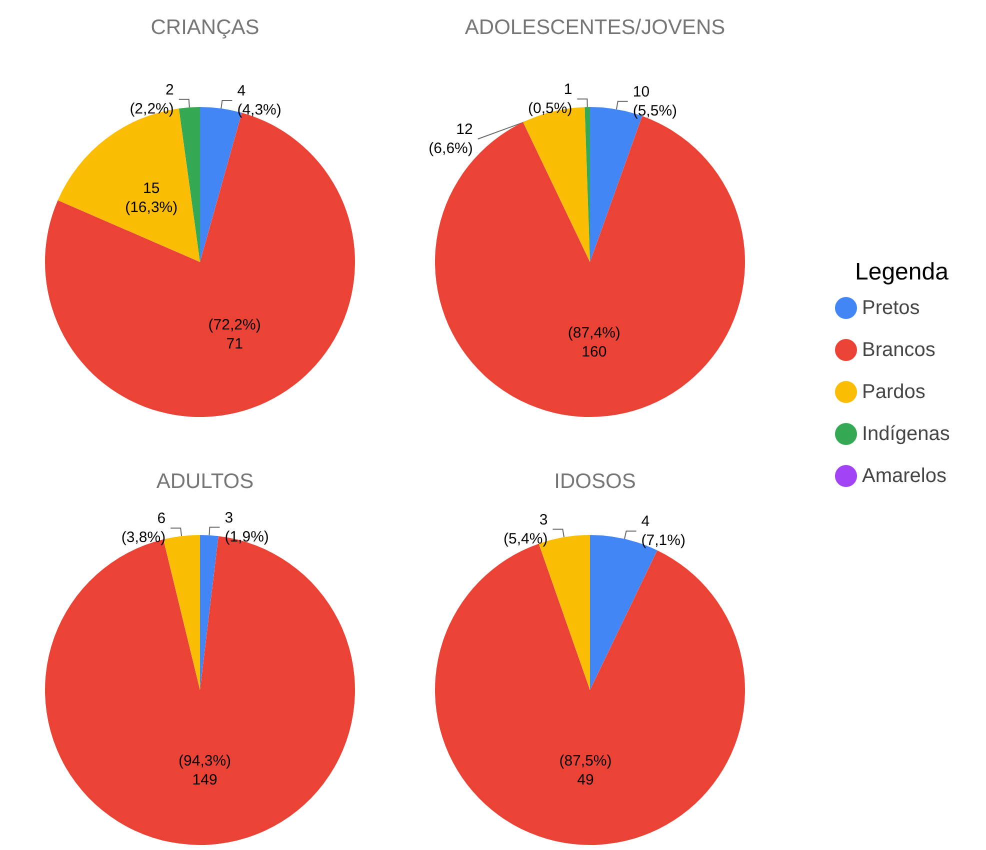  I want to click on slice-label: ADOLESCENTES/JOVENS, so click(595, 27).